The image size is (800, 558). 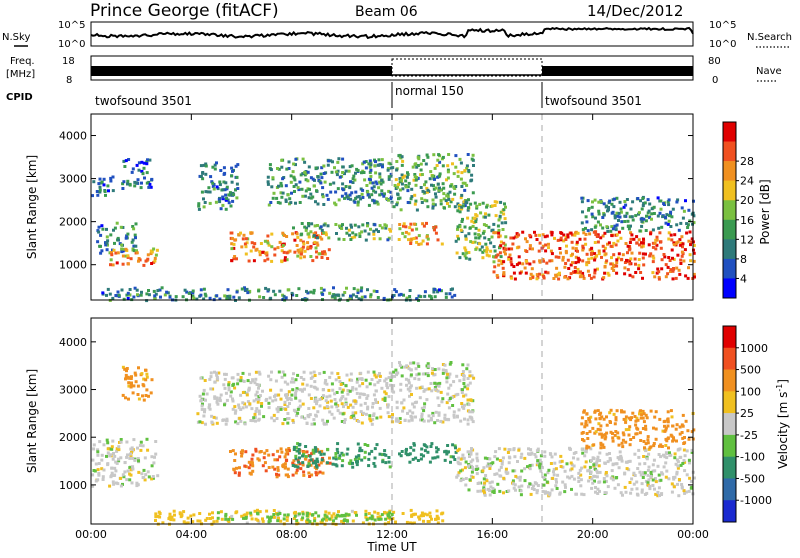 I want to click on freq-label-1: Freq., so click(x=22, y=61).